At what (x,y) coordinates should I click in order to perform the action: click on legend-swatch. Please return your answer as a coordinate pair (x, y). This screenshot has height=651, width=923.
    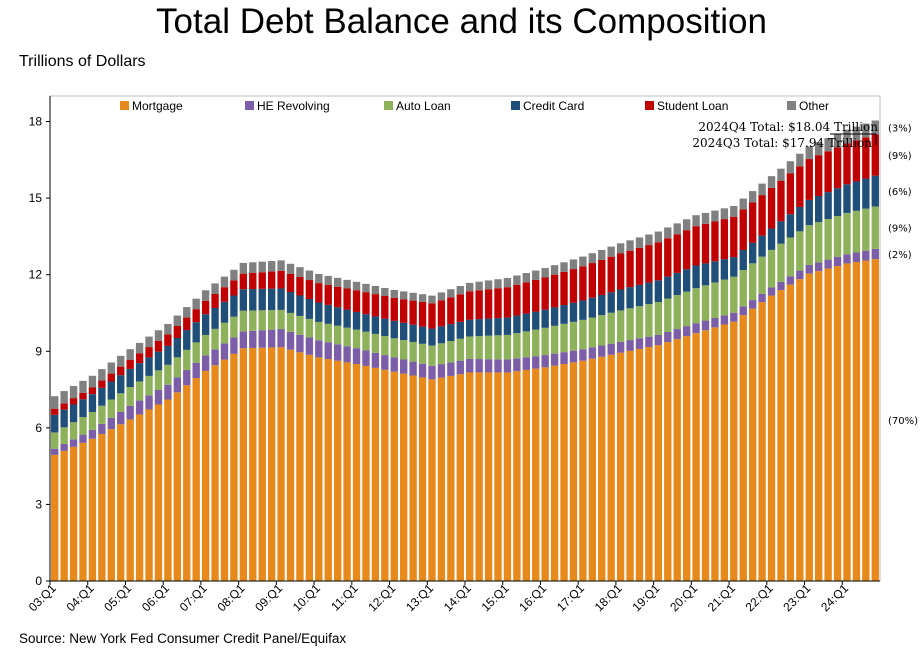
    Looking at the image, I should click on (249, 105).